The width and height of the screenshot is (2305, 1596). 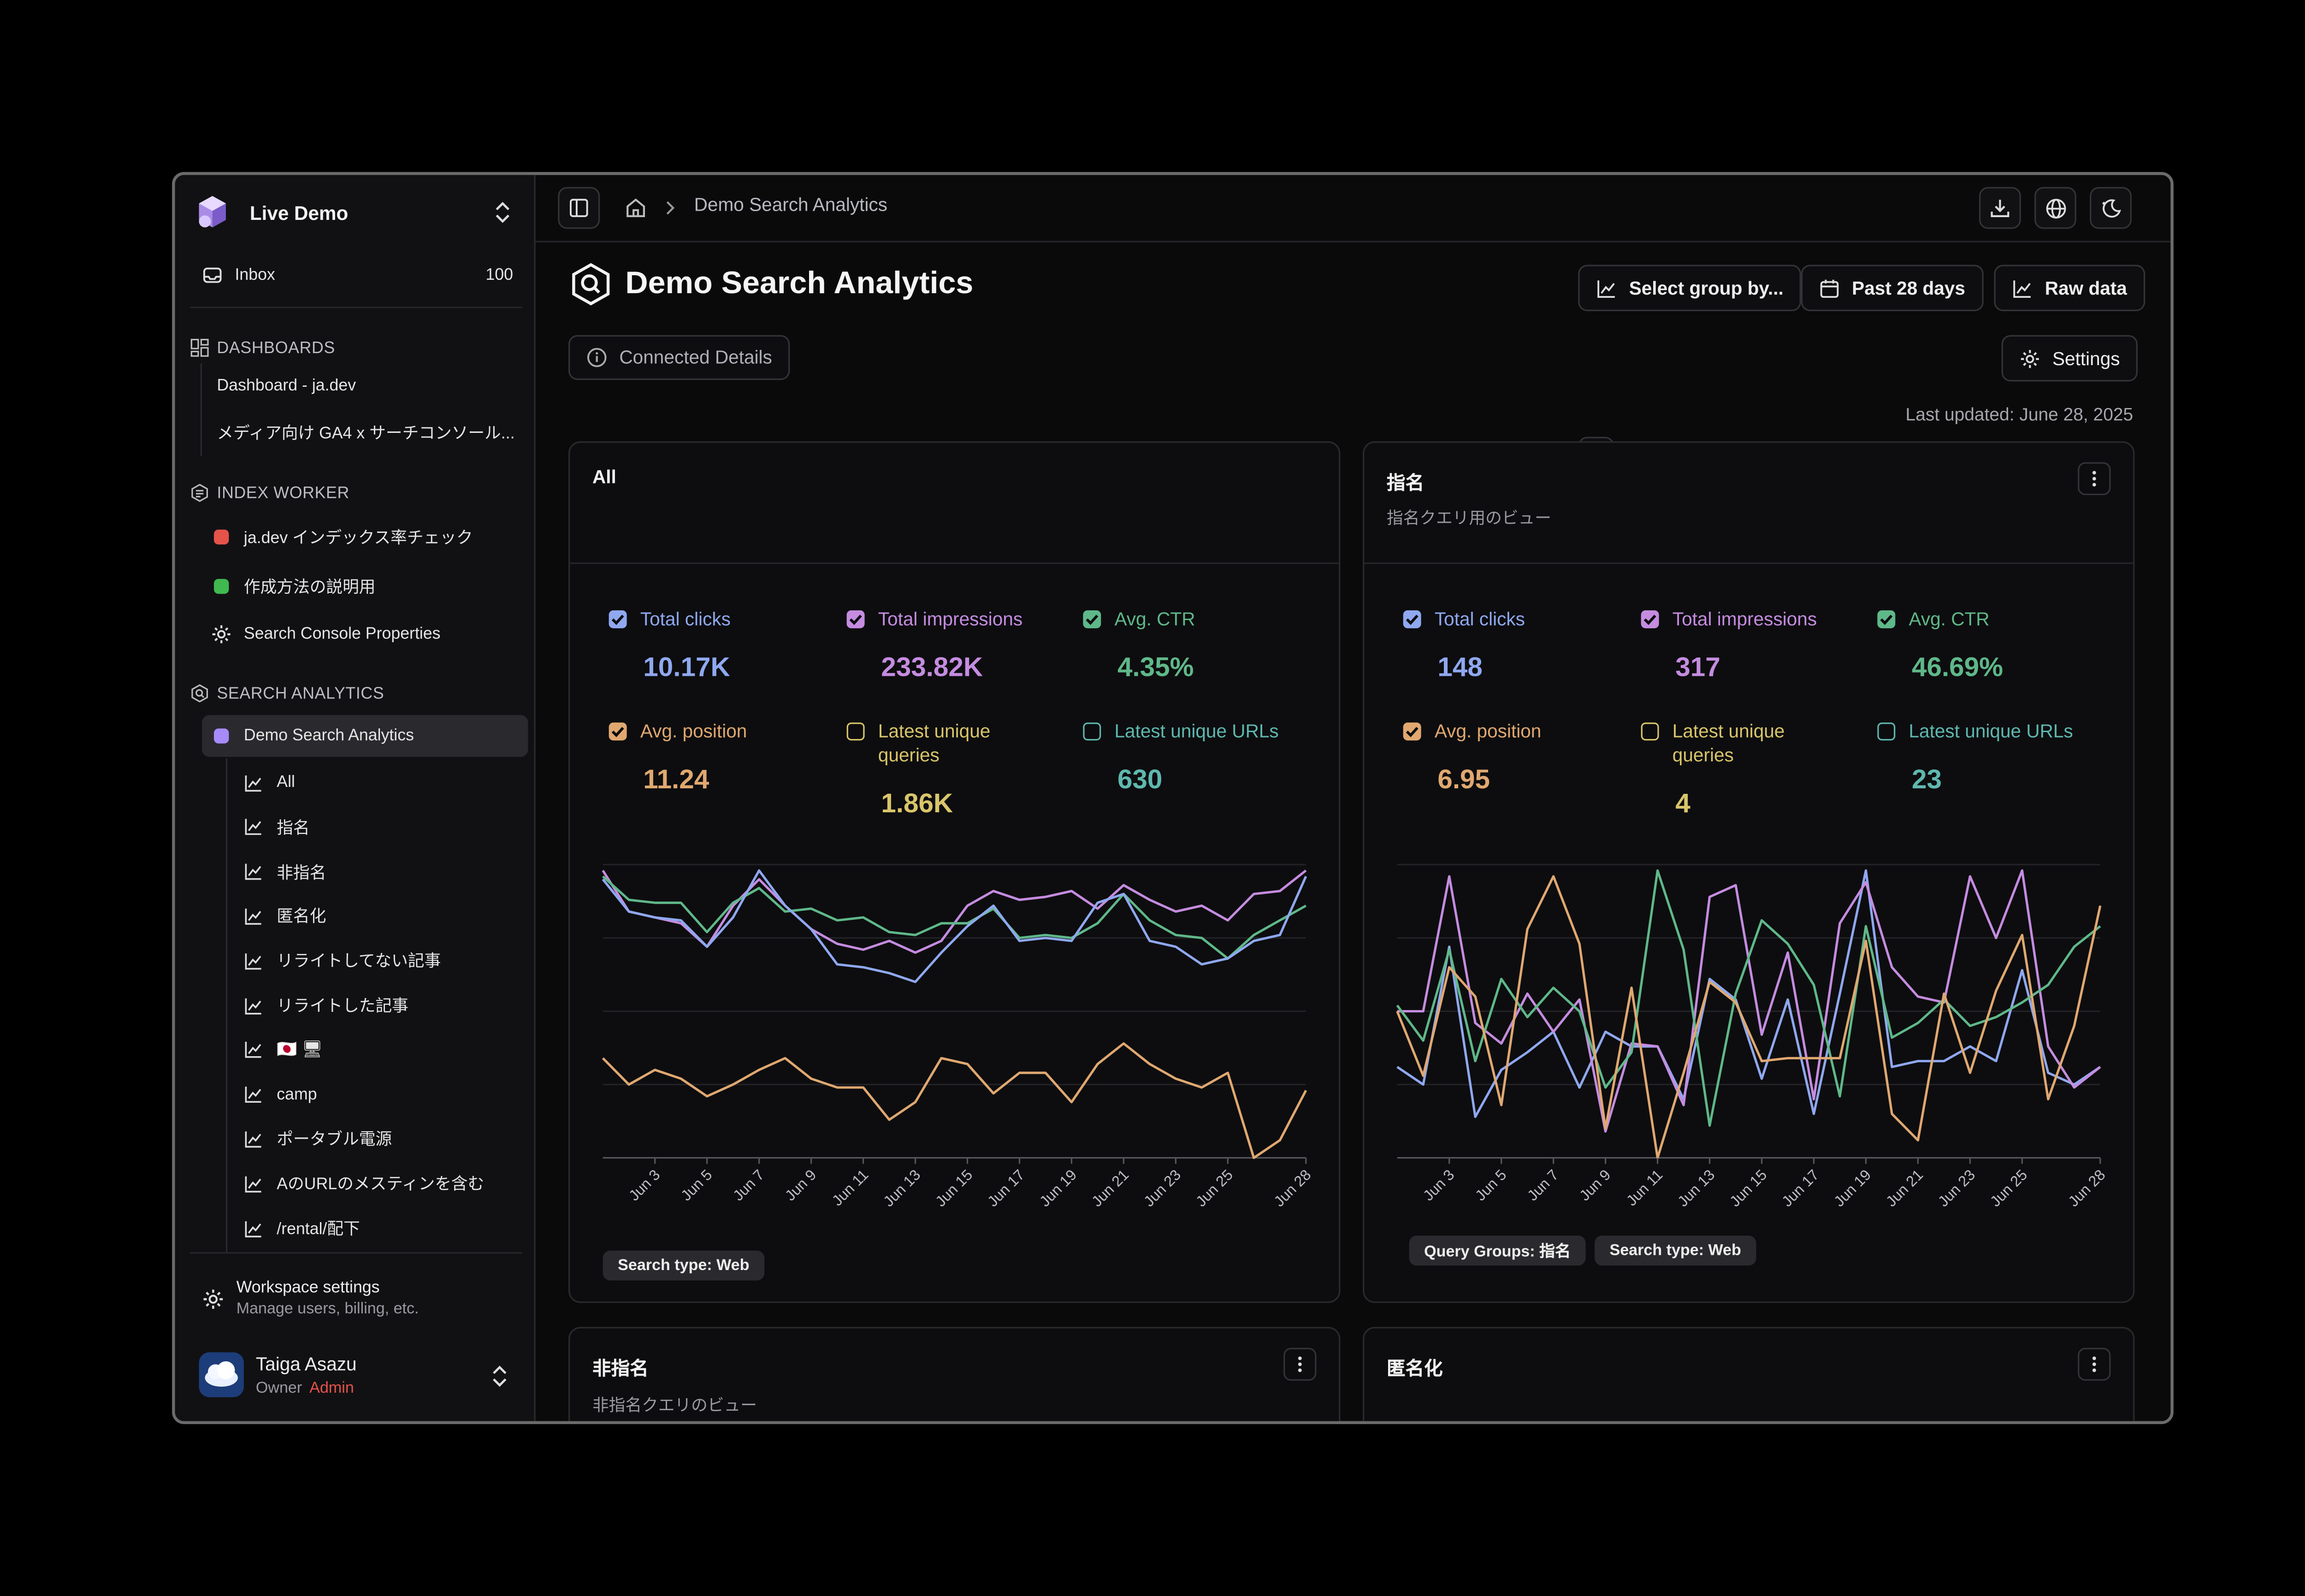 I want to click on view-card-anonymized: 匿名化, so click(x=1749, y=1374).